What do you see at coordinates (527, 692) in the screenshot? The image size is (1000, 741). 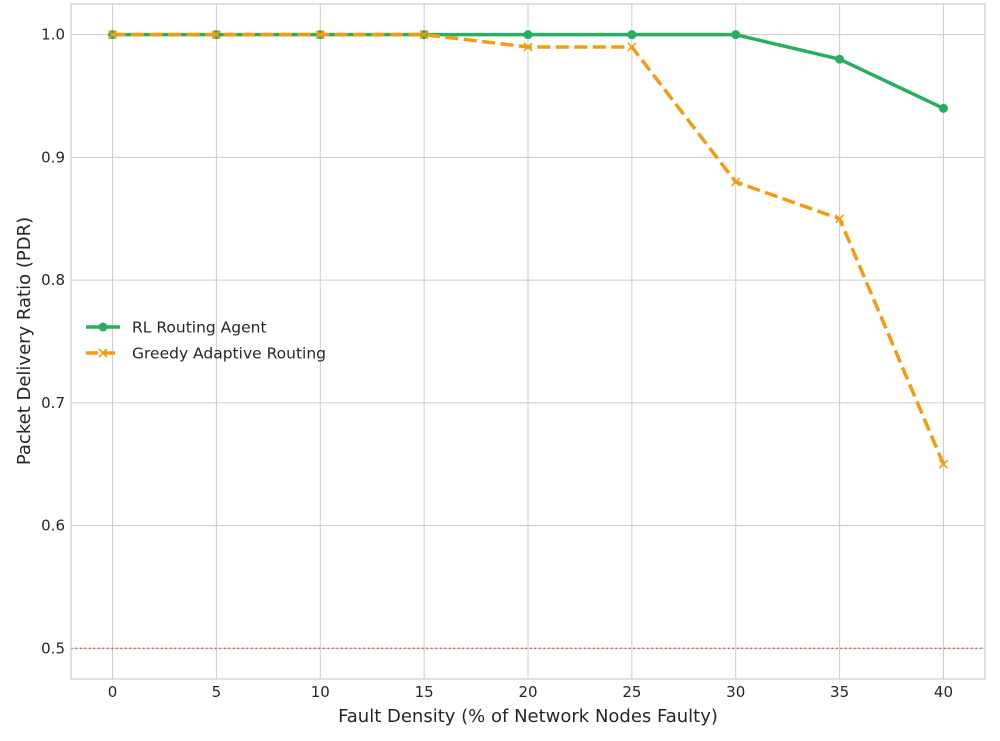 I see `x-tick-label: 20` at bounding box center [527, 692].